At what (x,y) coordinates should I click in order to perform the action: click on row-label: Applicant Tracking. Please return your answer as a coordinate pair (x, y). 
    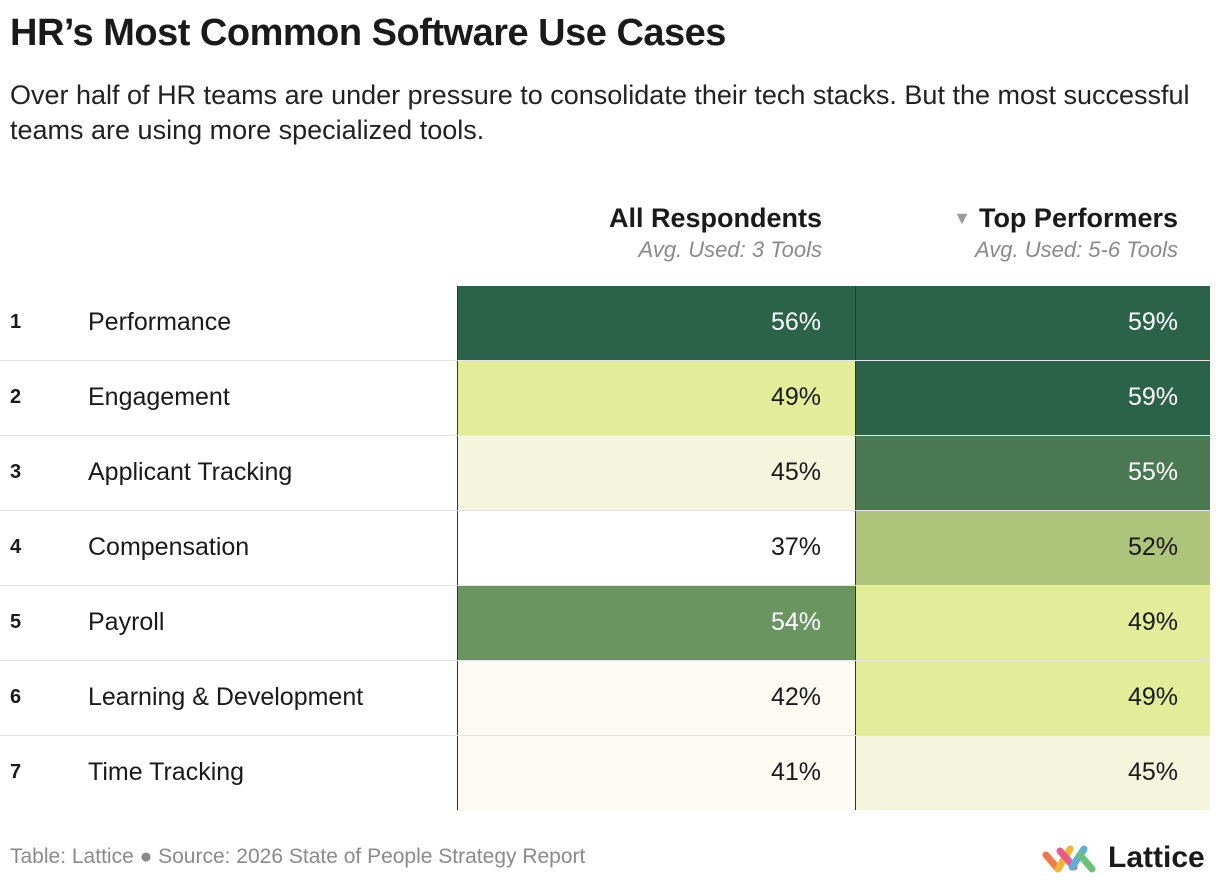
    Looking at the image, I should click on (190, 472).